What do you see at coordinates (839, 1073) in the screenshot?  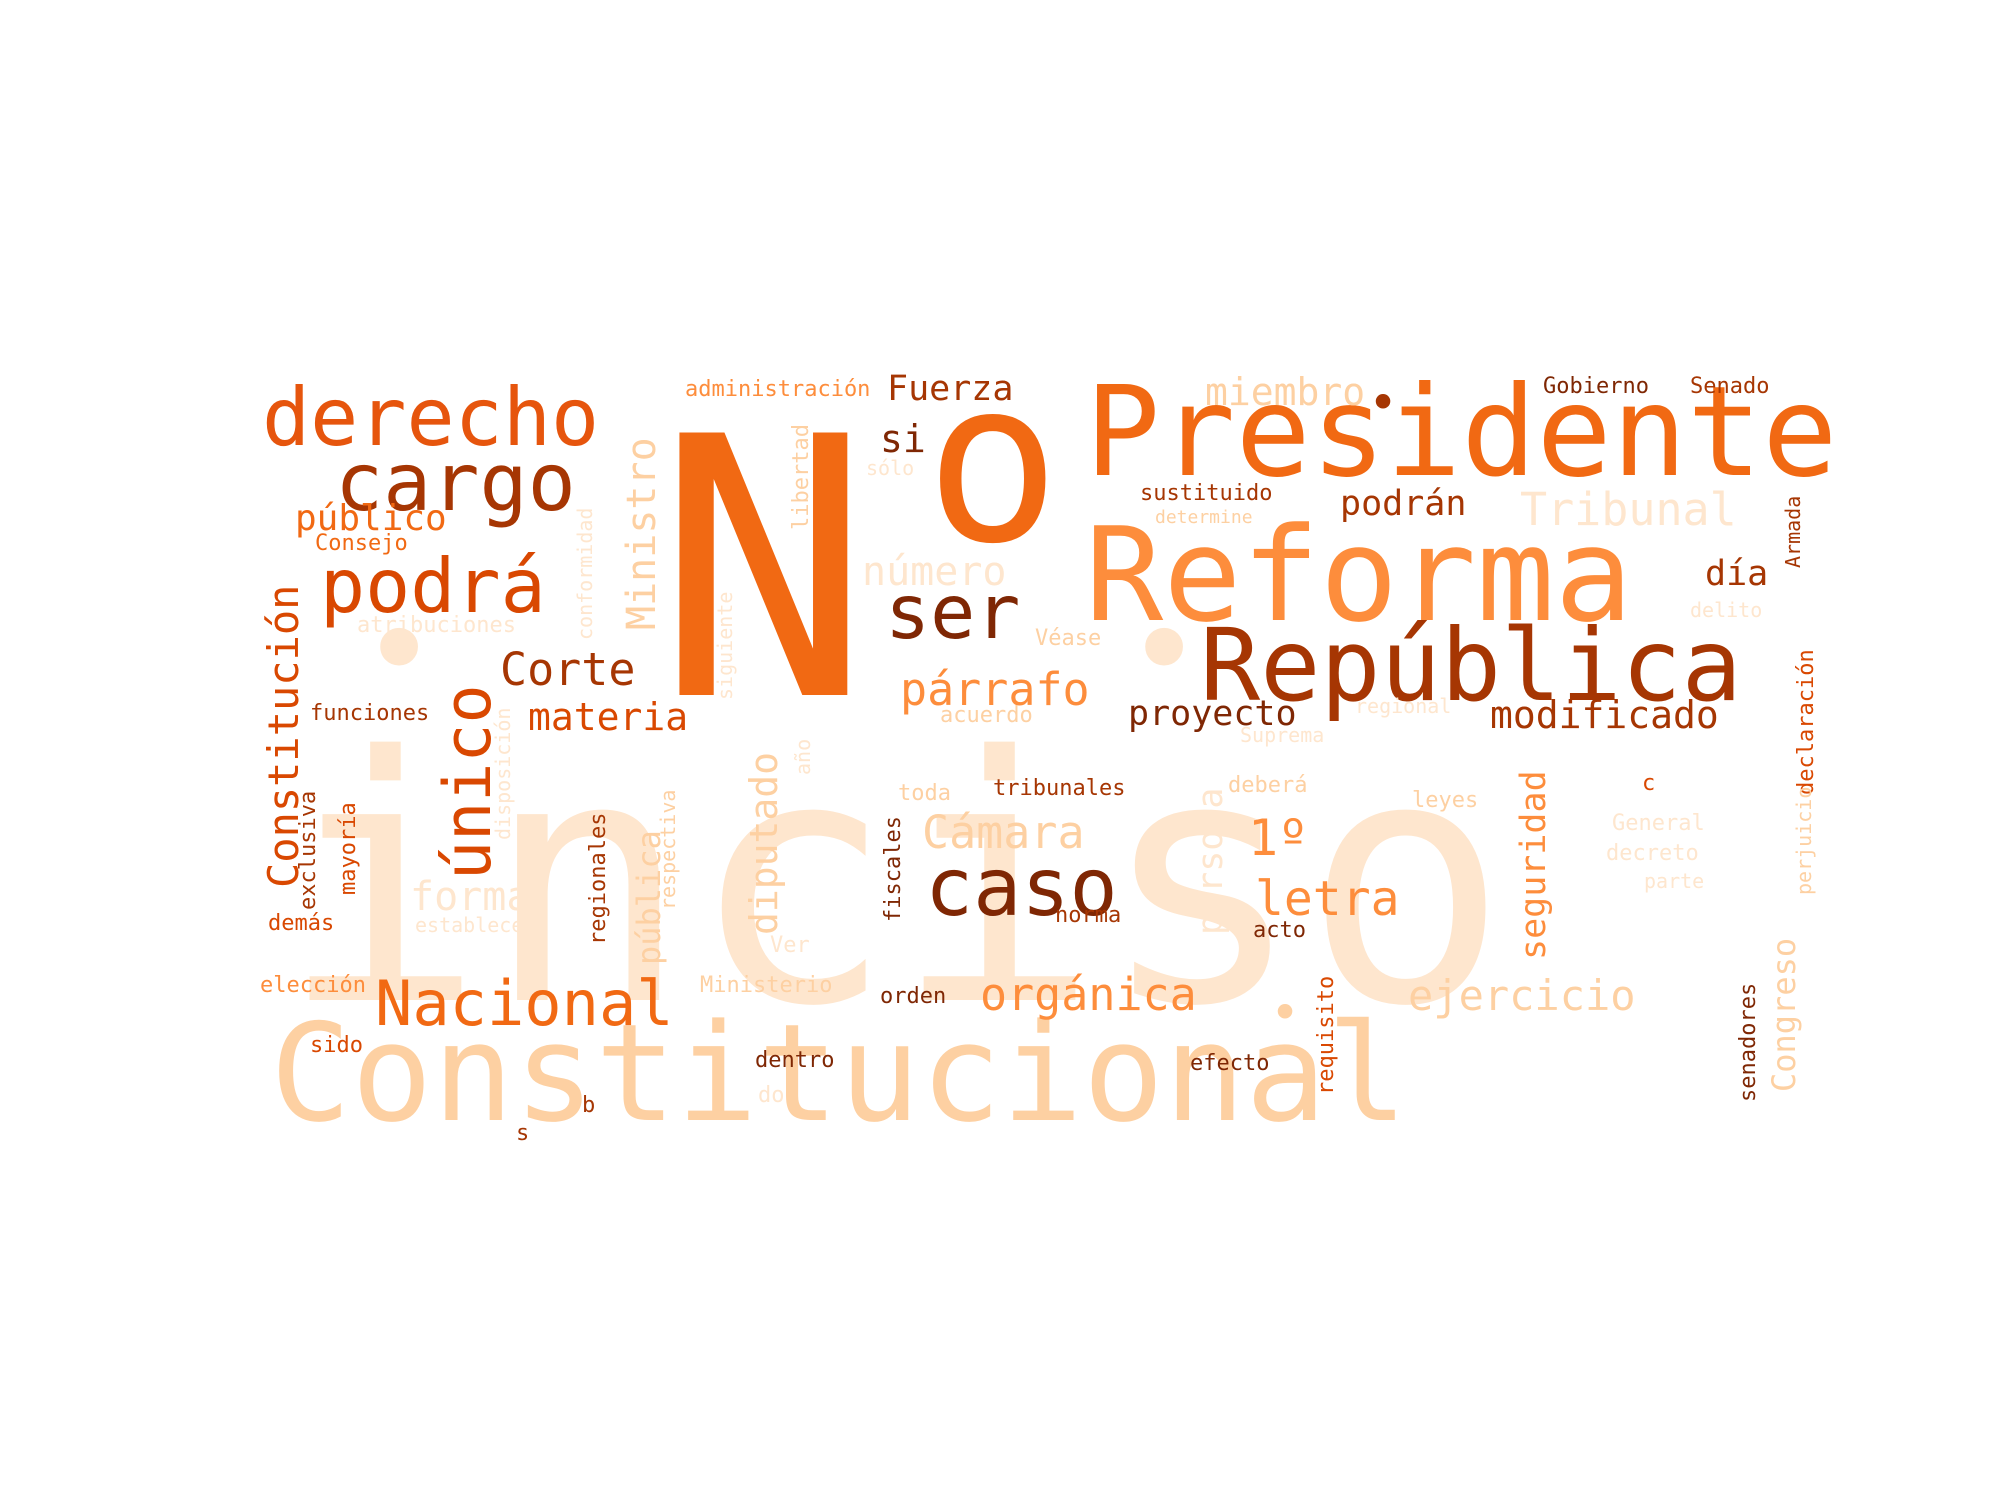 I see `word-constitucional: Constitucional` at bounding box center [839, 1073].